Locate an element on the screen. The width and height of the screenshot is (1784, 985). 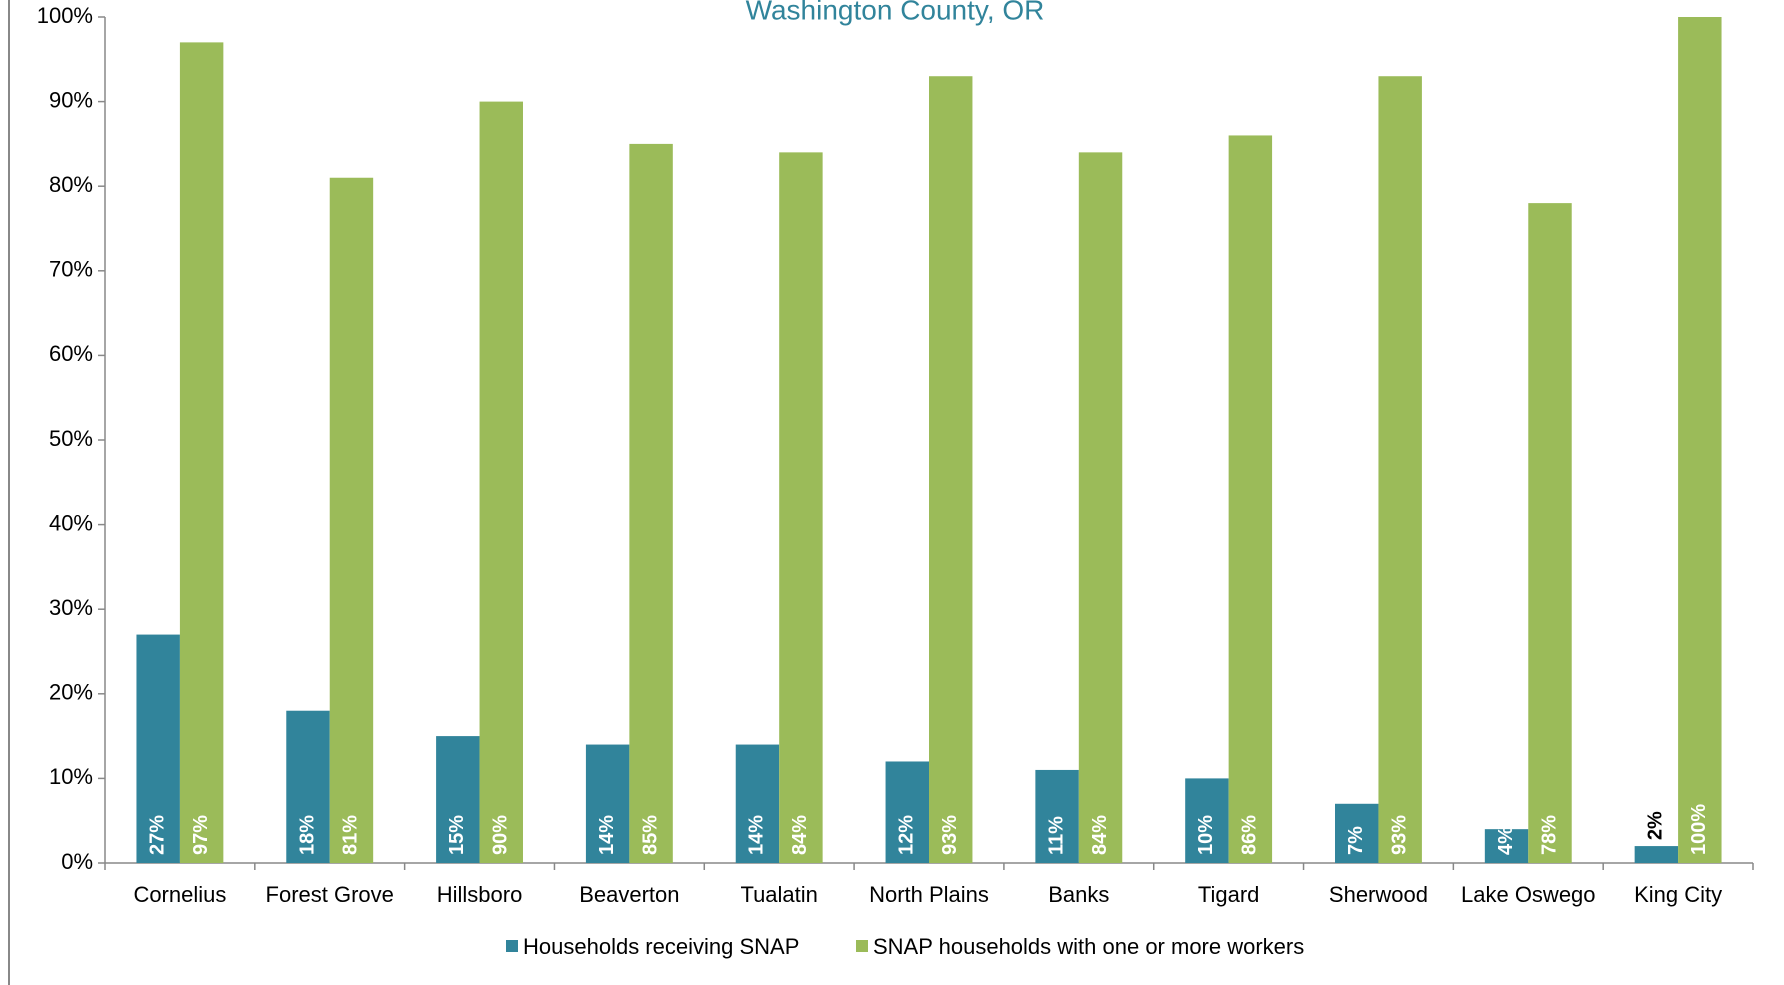
y-tick-label: 0% is located at coordinates (77, 861).